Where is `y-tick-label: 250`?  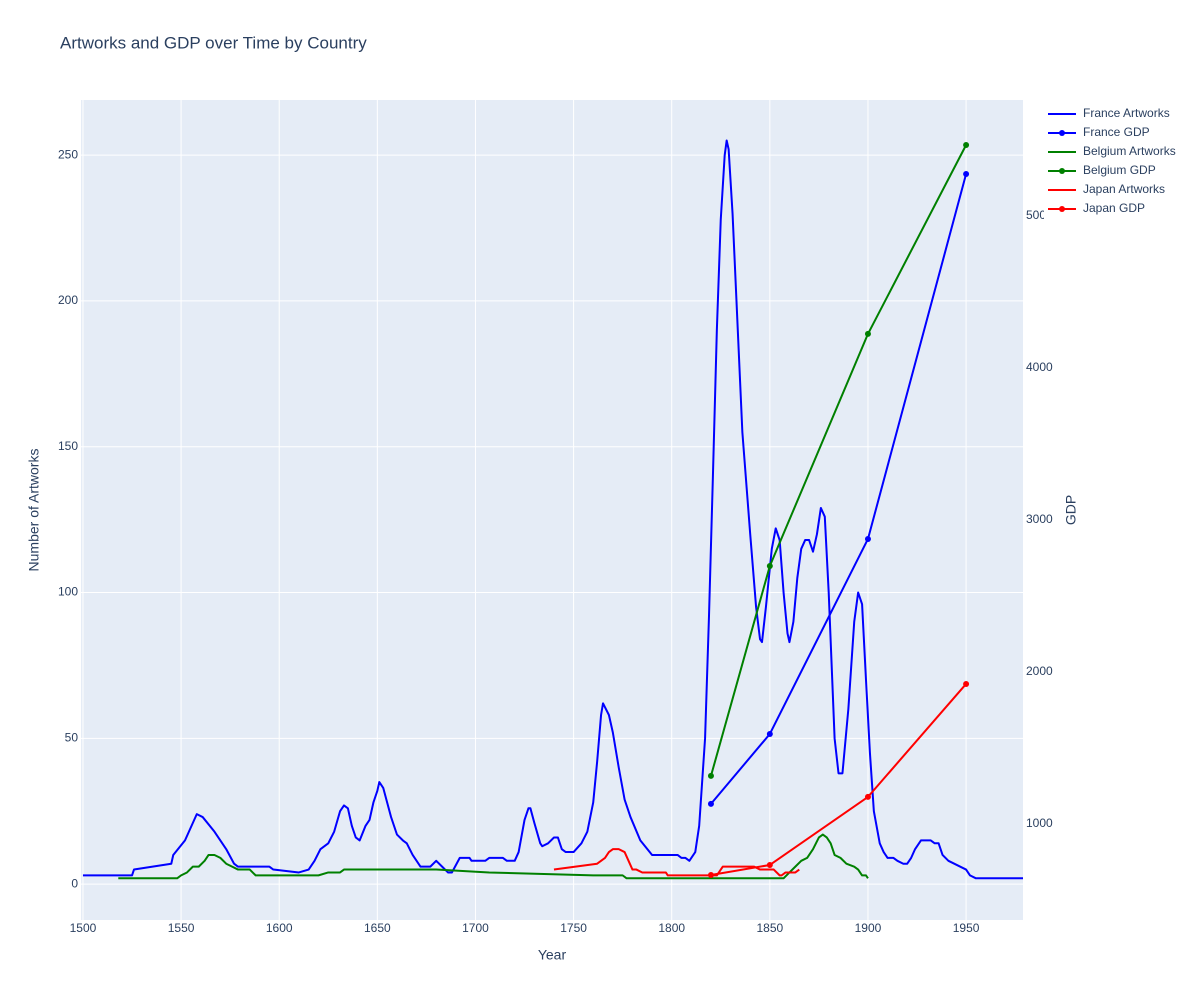
y-tick-label: 250 is located at coordinates (68, 154).